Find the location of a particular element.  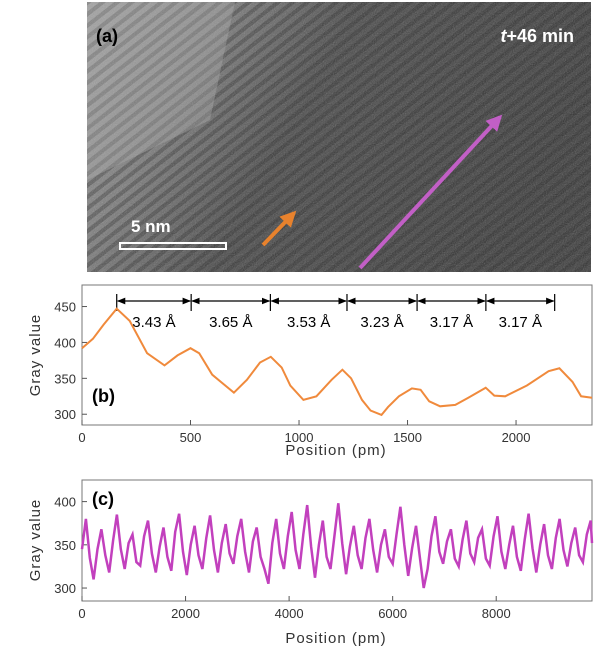

chart-c-xtick-label: 0 is located at coordinates (81, 613).